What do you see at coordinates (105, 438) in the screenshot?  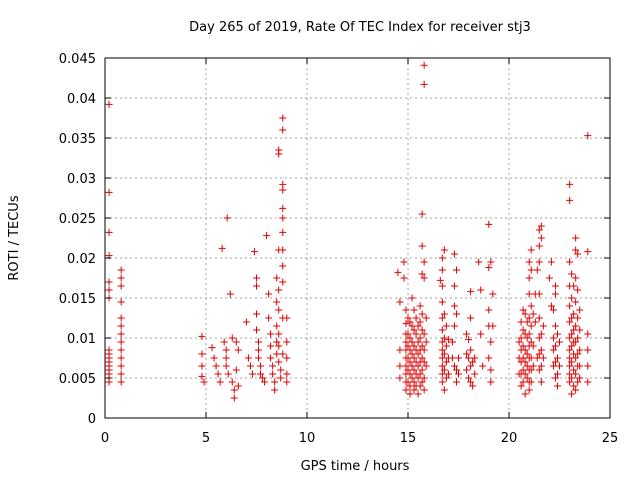 I see `x-tick-label: 0` at bounding box center [105, 438].